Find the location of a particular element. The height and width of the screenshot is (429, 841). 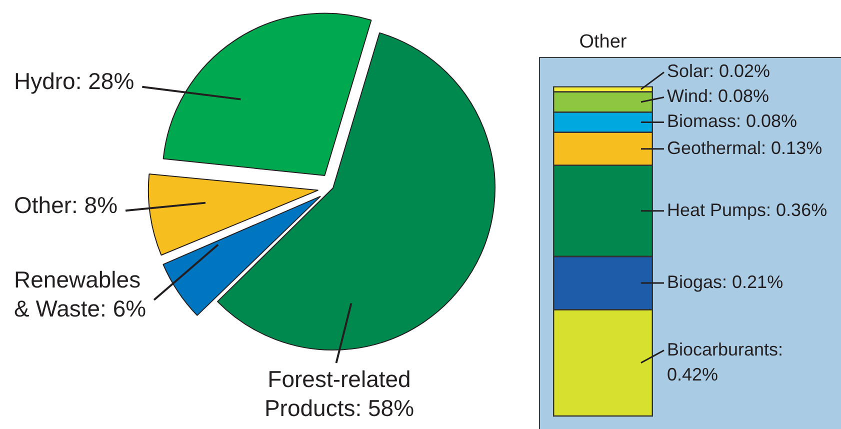

text: Geothermal: 0.13% is located at coordinates (744, 148).